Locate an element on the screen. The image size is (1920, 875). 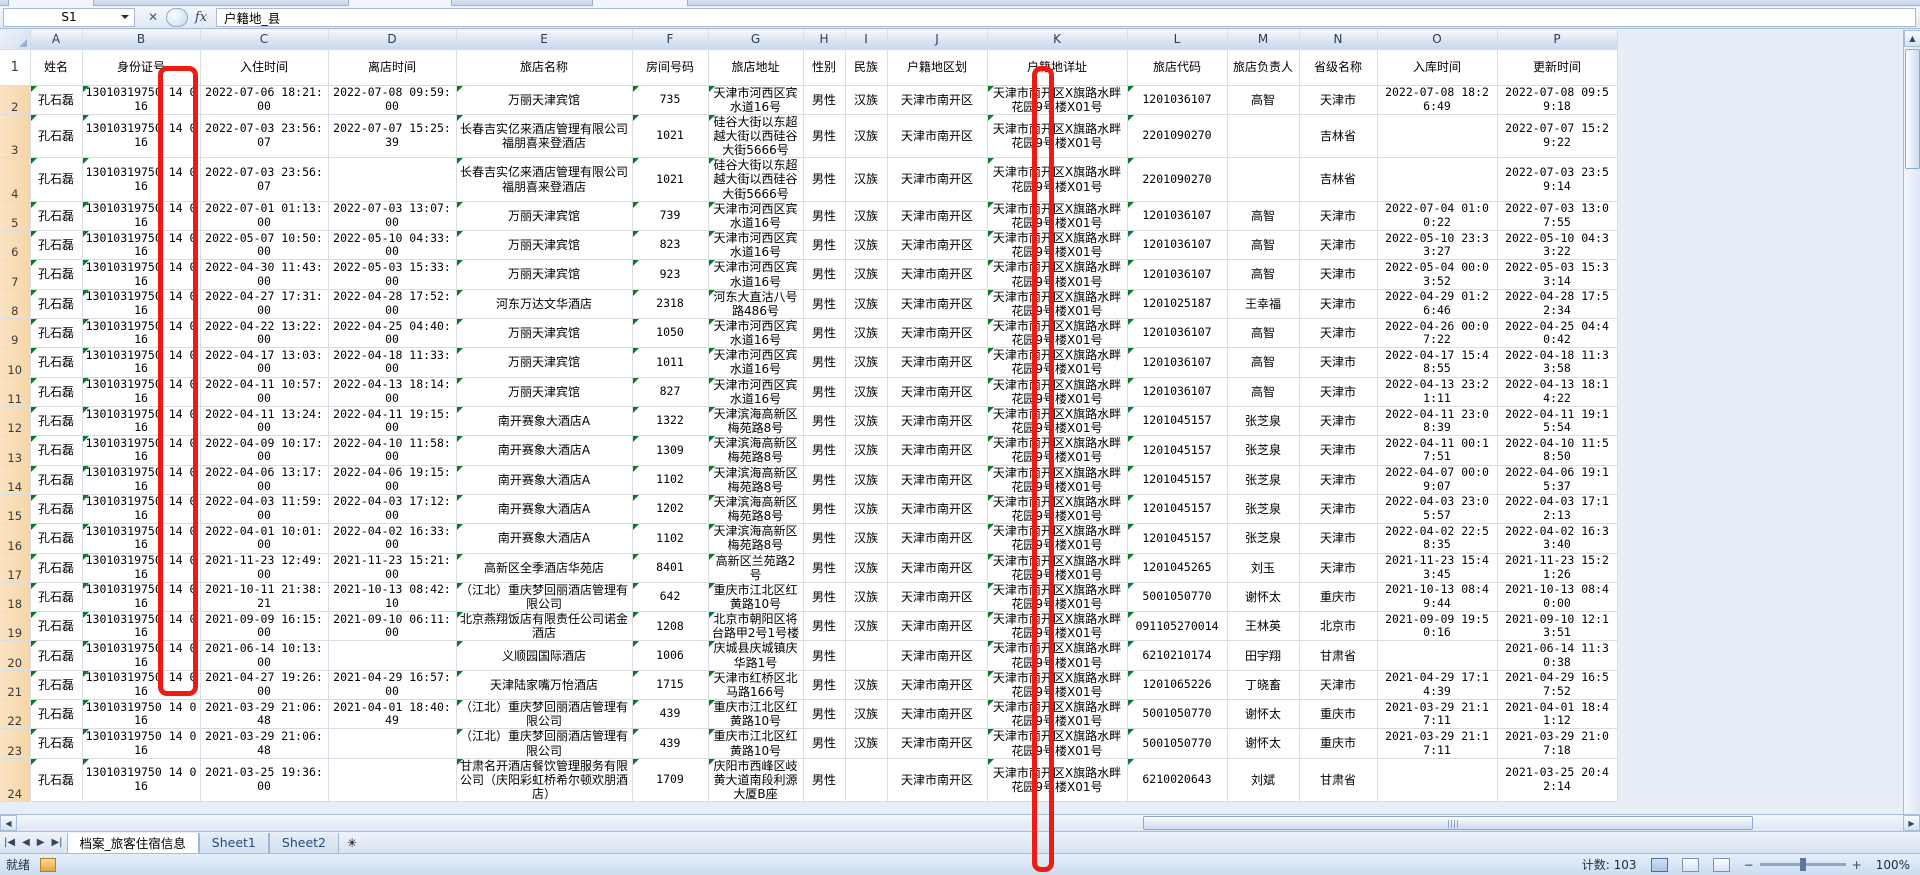
table-cell: 1709 is located at coordinates (670, 780).